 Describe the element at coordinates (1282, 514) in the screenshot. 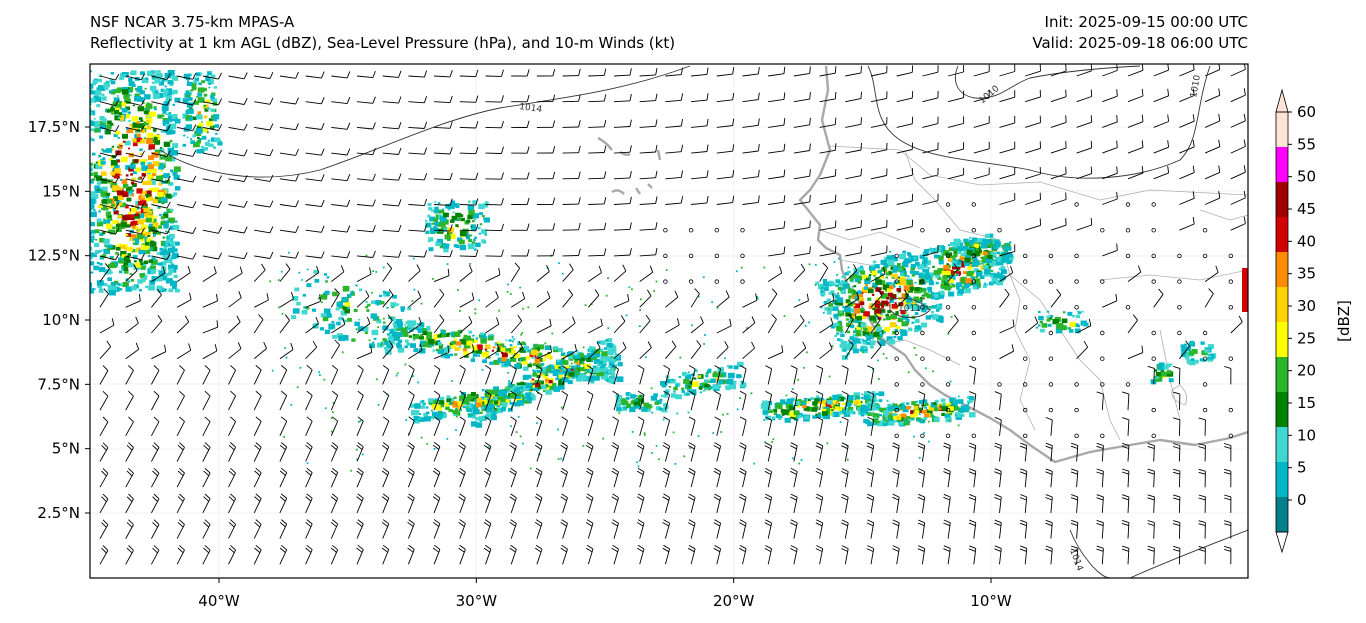

I see `colorbar-segment` at that location.